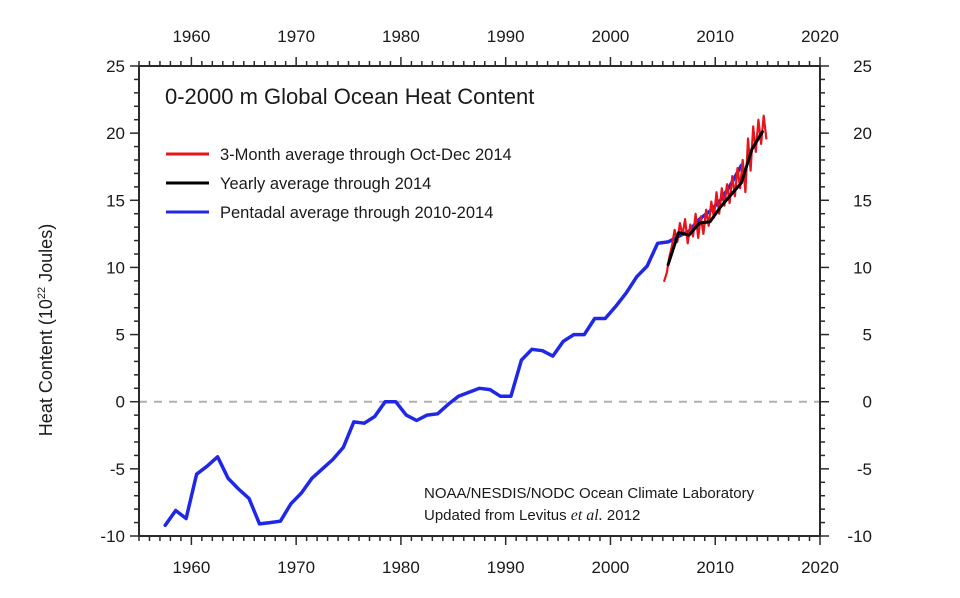 This screenshot has width=960, height=598. Describe the element at coordinates (117, 469) in the screenshot. I see `y-tick-label-left: -5` at that location.